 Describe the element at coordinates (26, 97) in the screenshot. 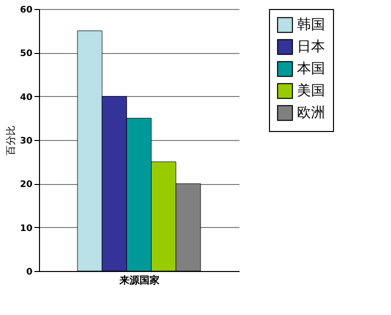

I see `y-tick-label: 40` at that location.